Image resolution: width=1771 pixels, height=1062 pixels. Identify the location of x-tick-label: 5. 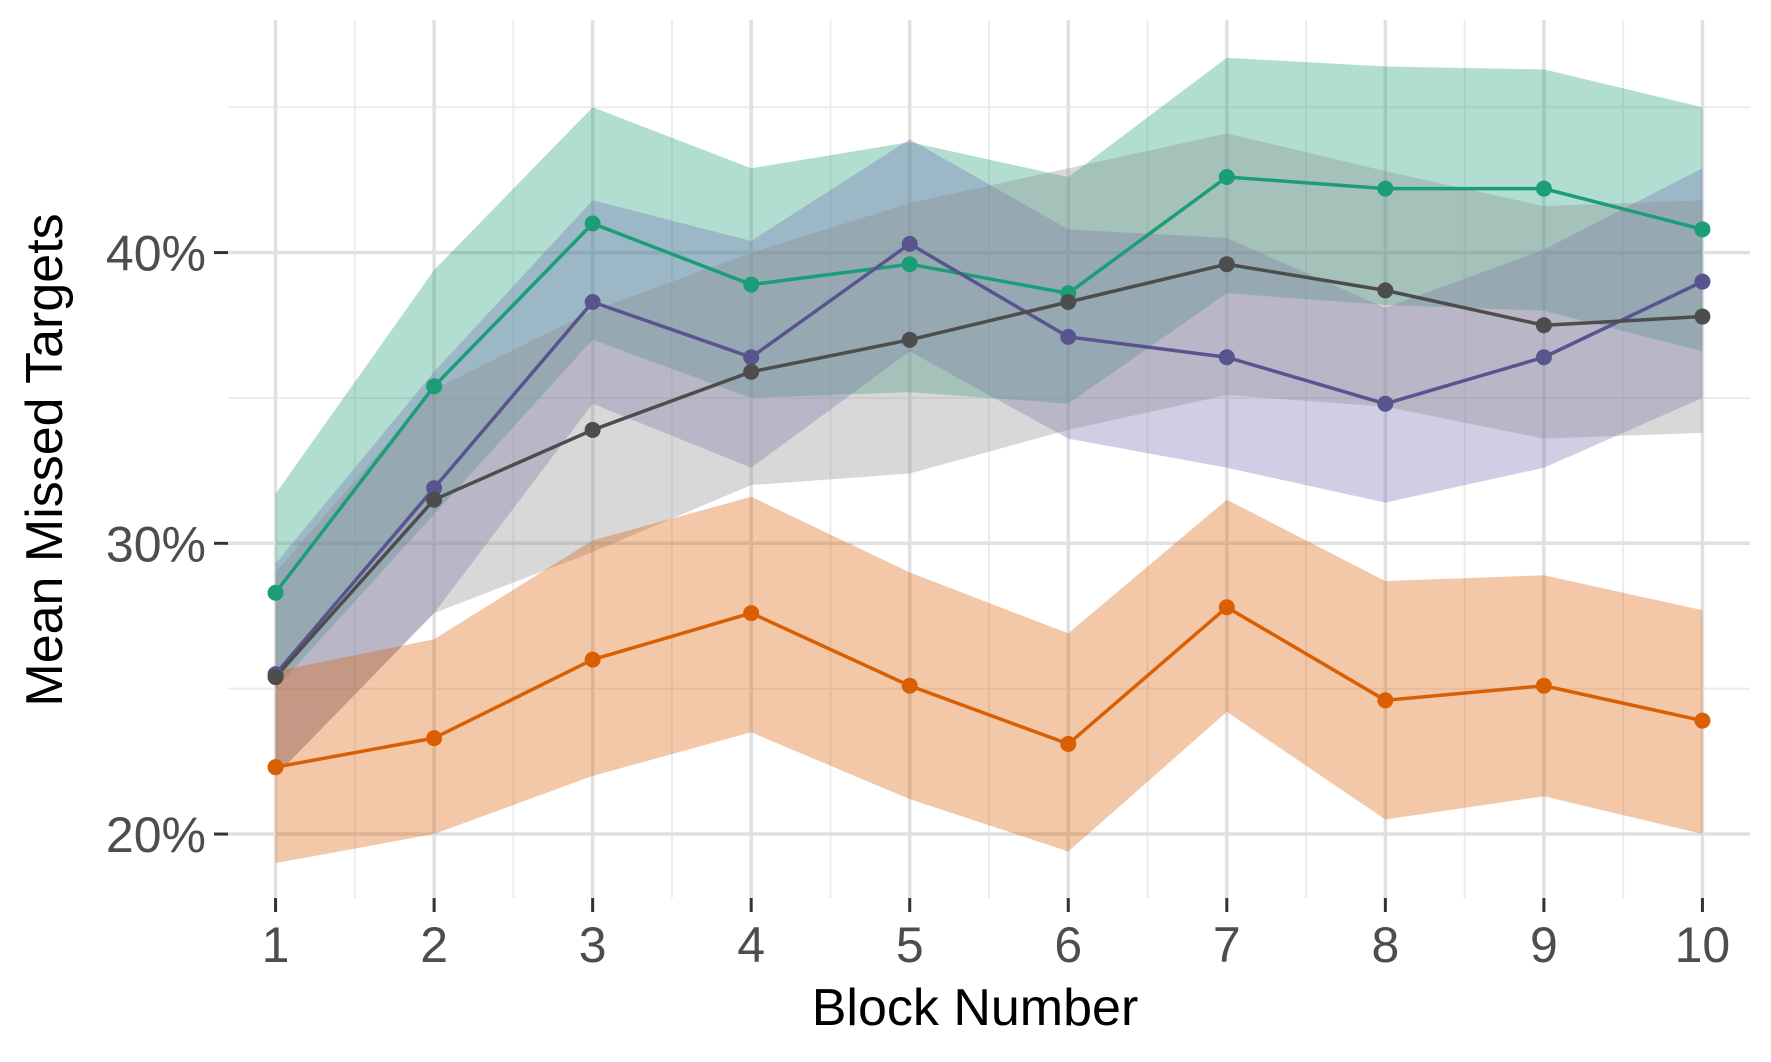
(910, 945).